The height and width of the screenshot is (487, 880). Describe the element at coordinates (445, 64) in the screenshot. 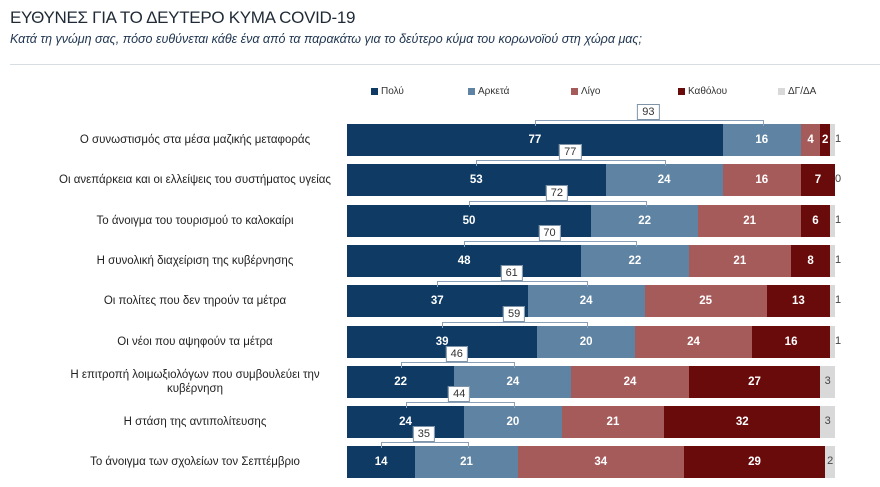

I see `divider` at that location.